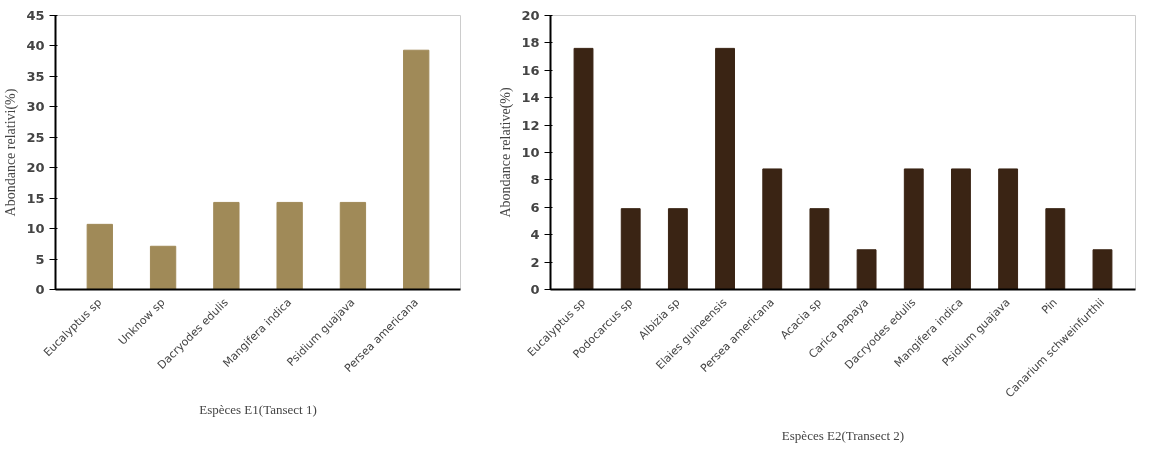  Describe the element at coordinates (35, 107) in the screenshot. I see `y-tick-label: 30` at that location.